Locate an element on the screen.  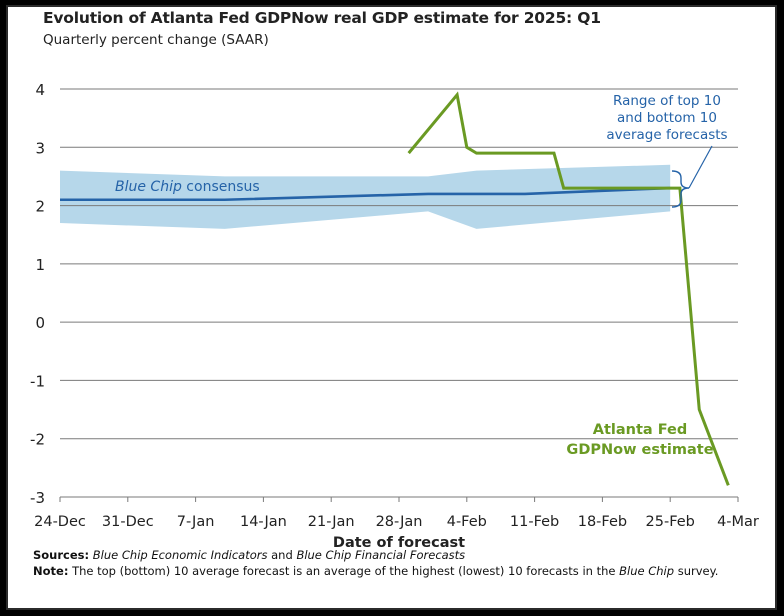
y-tick-label: 2 is located at coordinates (40, 207).